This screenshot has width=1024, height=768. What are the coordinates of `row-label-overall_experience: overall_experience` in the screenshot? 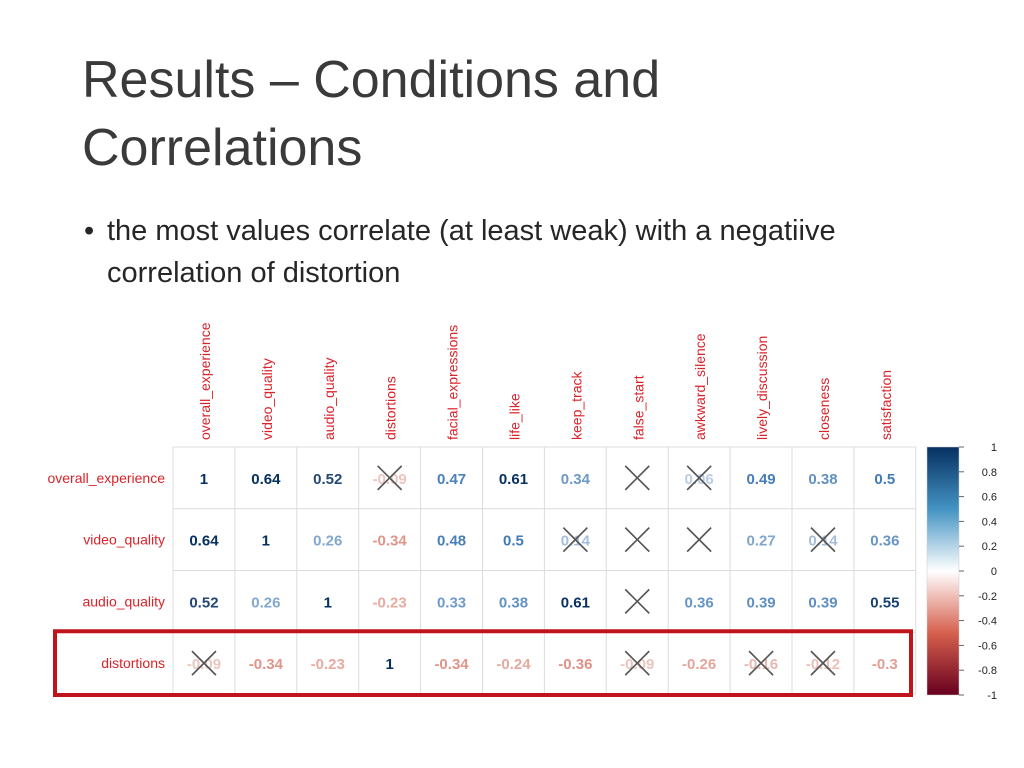 It's located at (106, 478).